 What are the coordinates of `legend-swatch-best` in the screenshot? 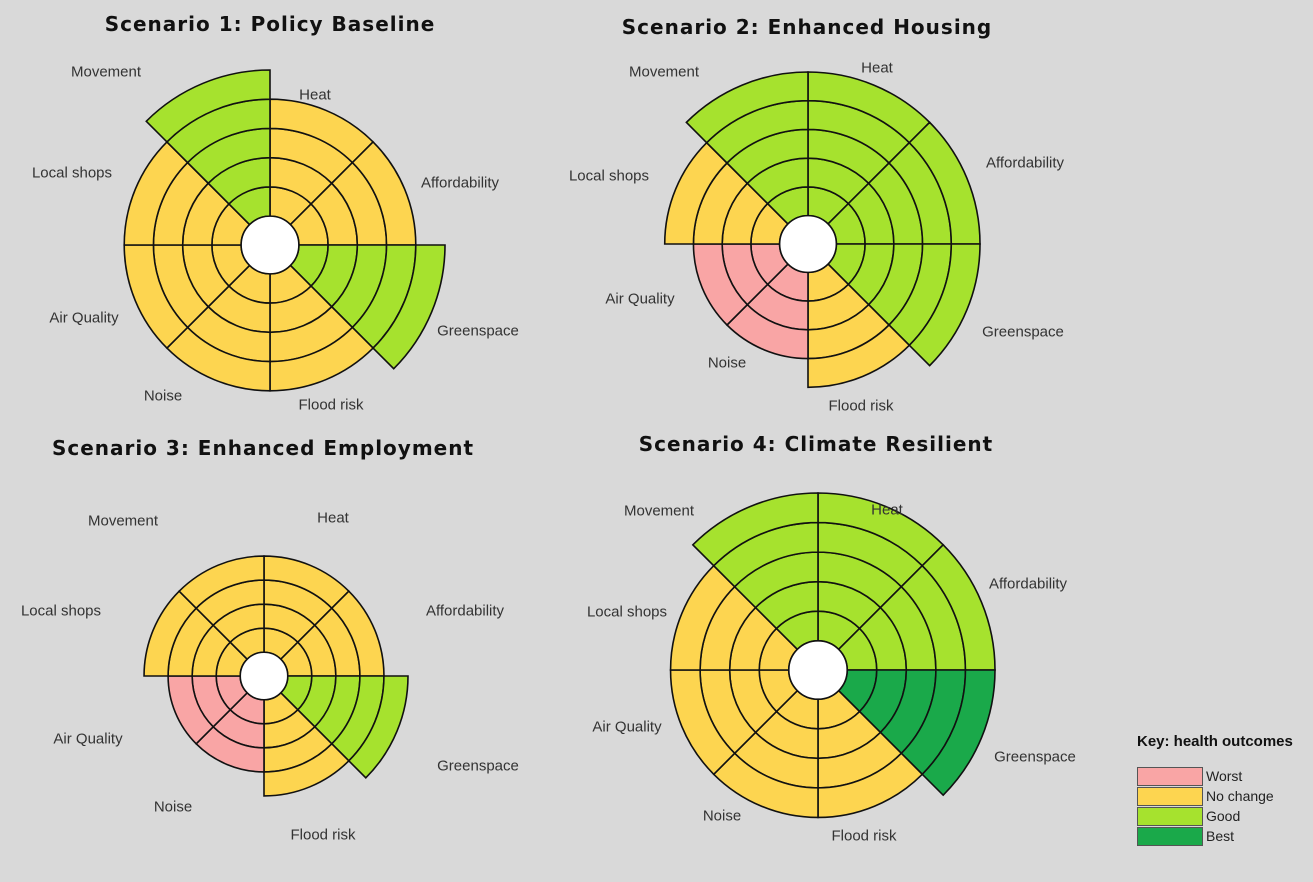 It's located at (1170, 836).